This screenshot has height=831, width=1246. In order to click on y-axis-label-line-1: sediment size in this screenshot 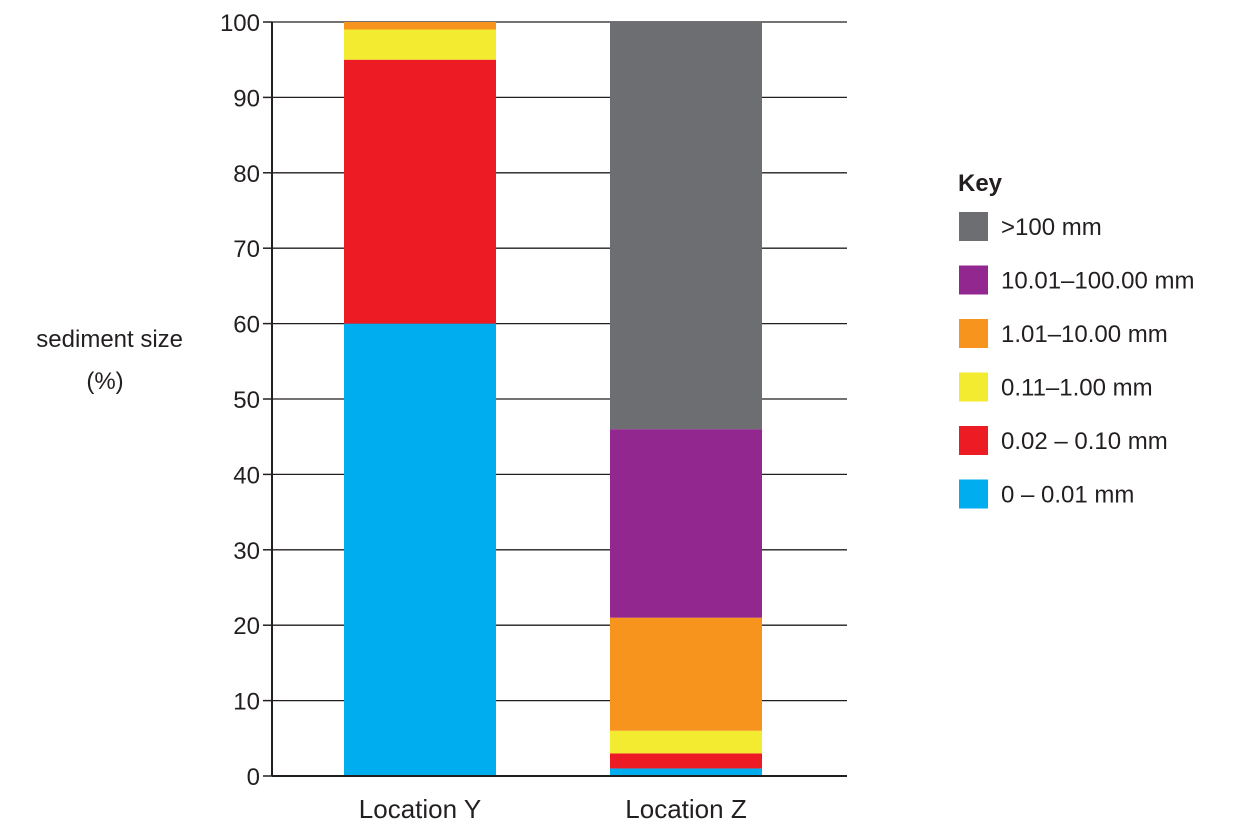, I will do `click(109, 339)`.